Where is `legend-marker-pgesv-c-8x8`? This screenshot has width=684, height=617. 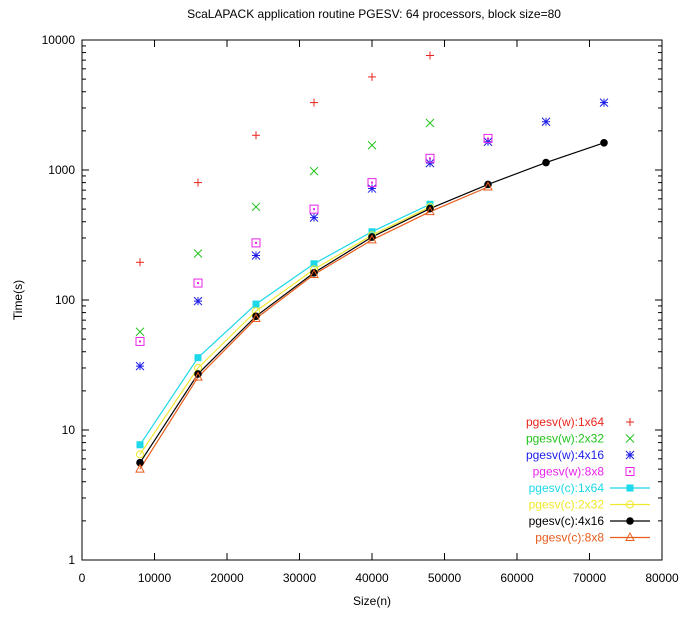
legend-marker-pgesv-c-8x8 is located at coordinates (630, 536).